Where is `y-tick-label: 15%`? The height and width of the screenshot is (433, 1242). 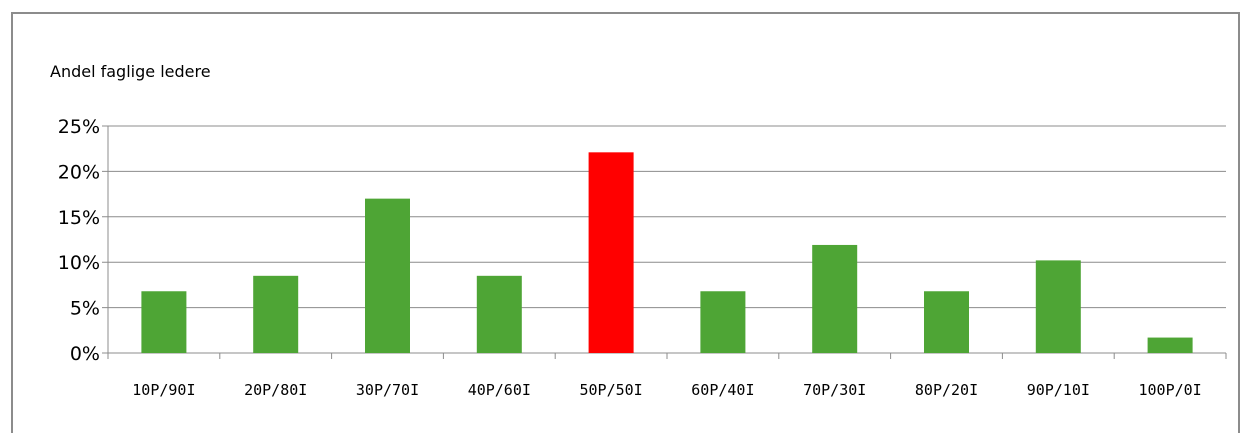 y-tick-label: 15% is located at coordinates (79, 218).